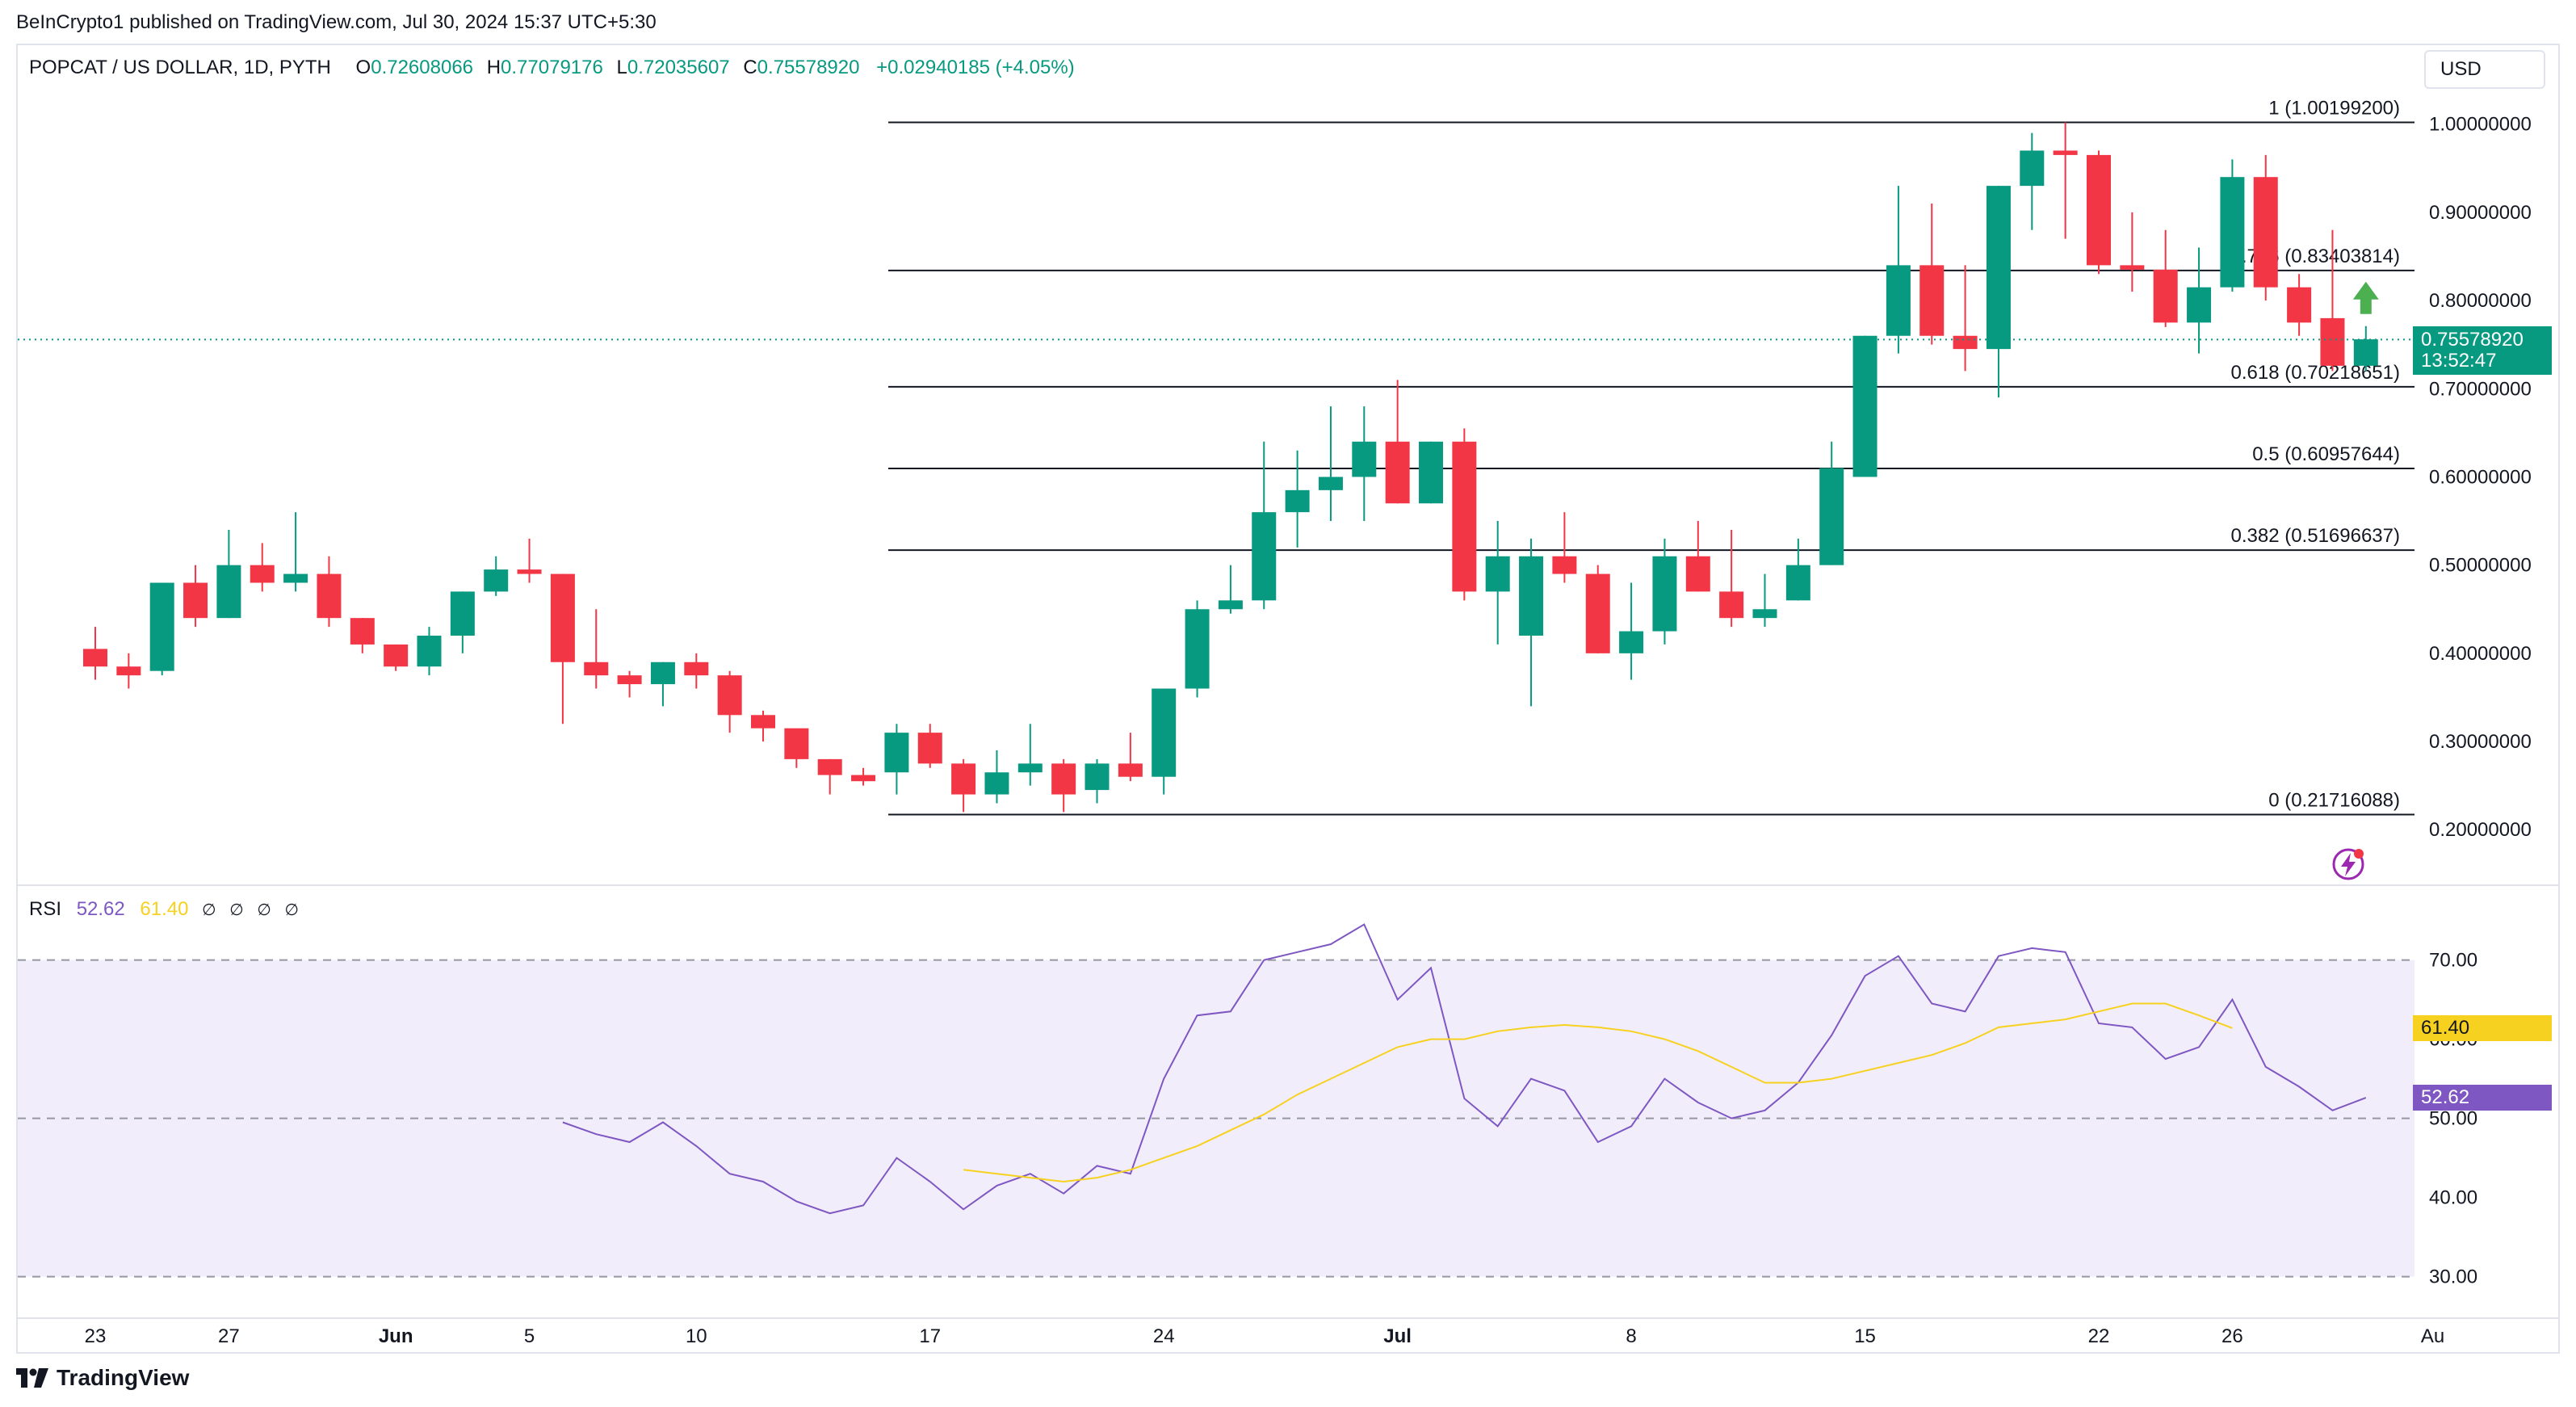 Image resolution: width=2576 pixels, height=1407 pixels. I want to click on na-value-4: ∅, so click(291, 910).